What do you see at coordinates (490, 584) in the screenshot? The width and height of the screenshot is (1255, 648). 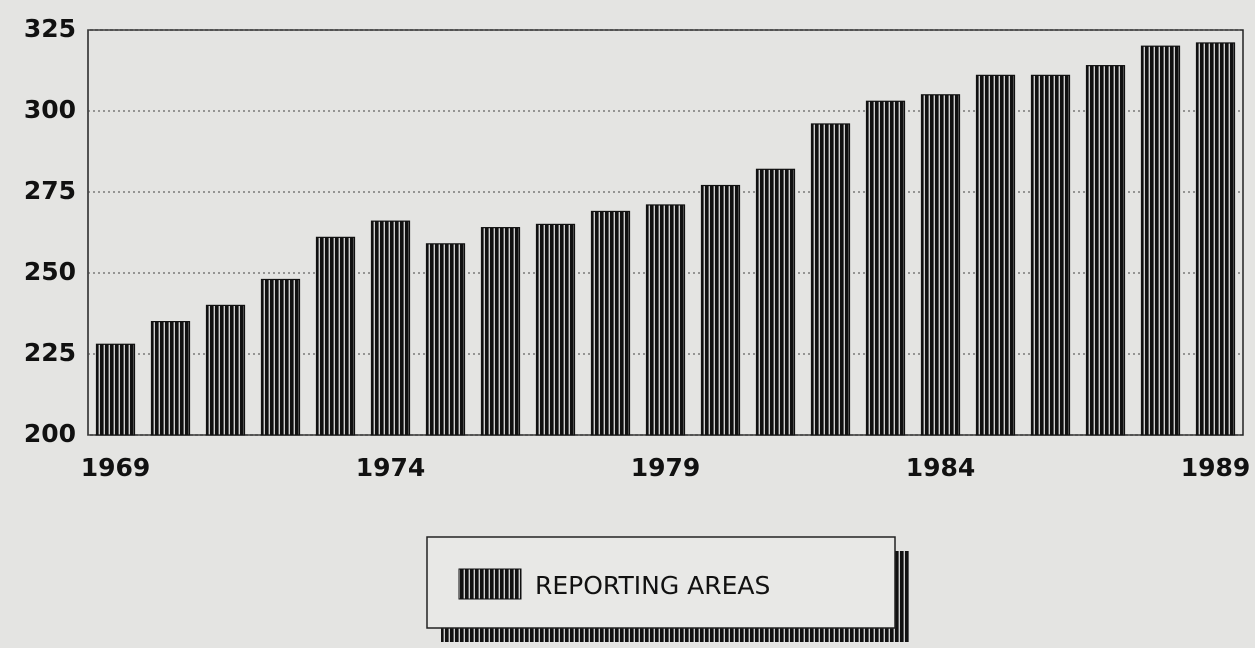 I see `legend-swatch` at bounding box center [490, 584].